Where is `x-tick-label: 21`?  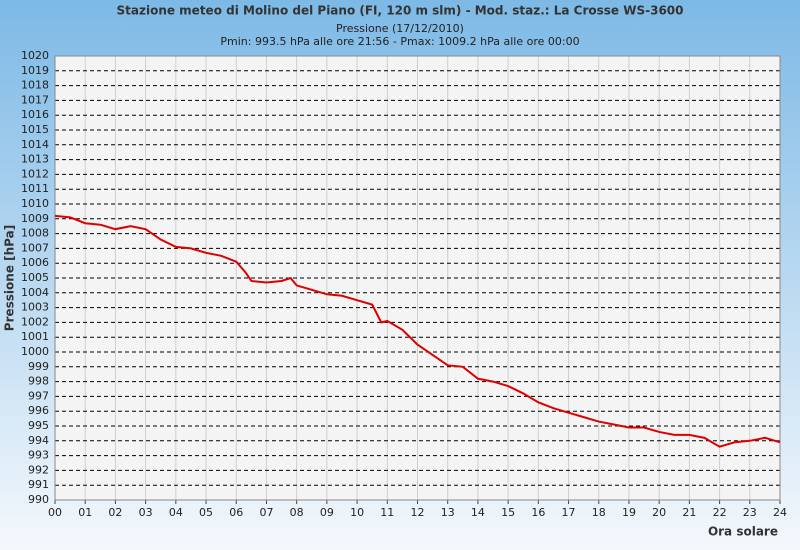 x-tick-label: 21 is located at coordinates (689, 512).